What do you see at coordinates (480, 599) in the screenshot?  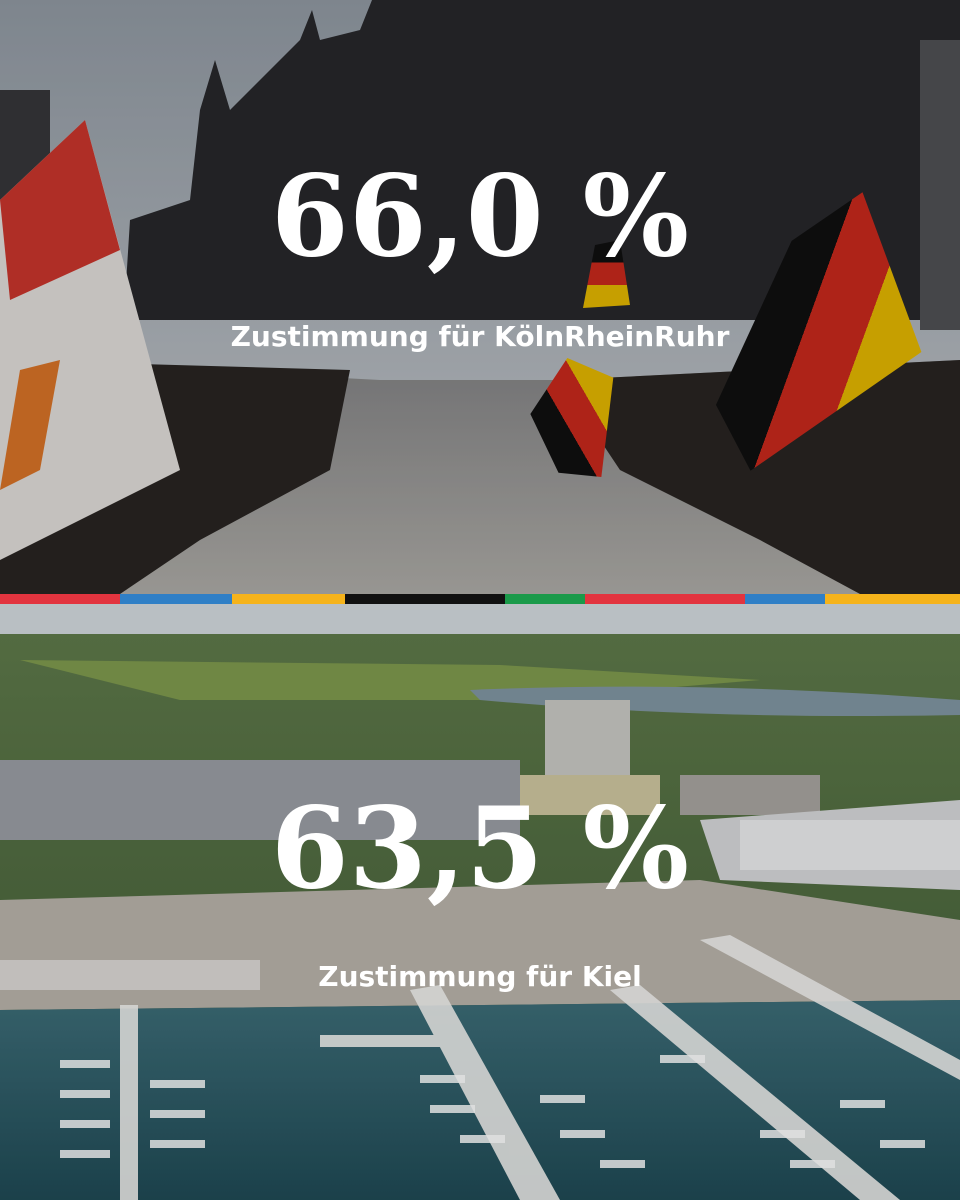 I see `color-stripe` at bounding box center [480, 599].